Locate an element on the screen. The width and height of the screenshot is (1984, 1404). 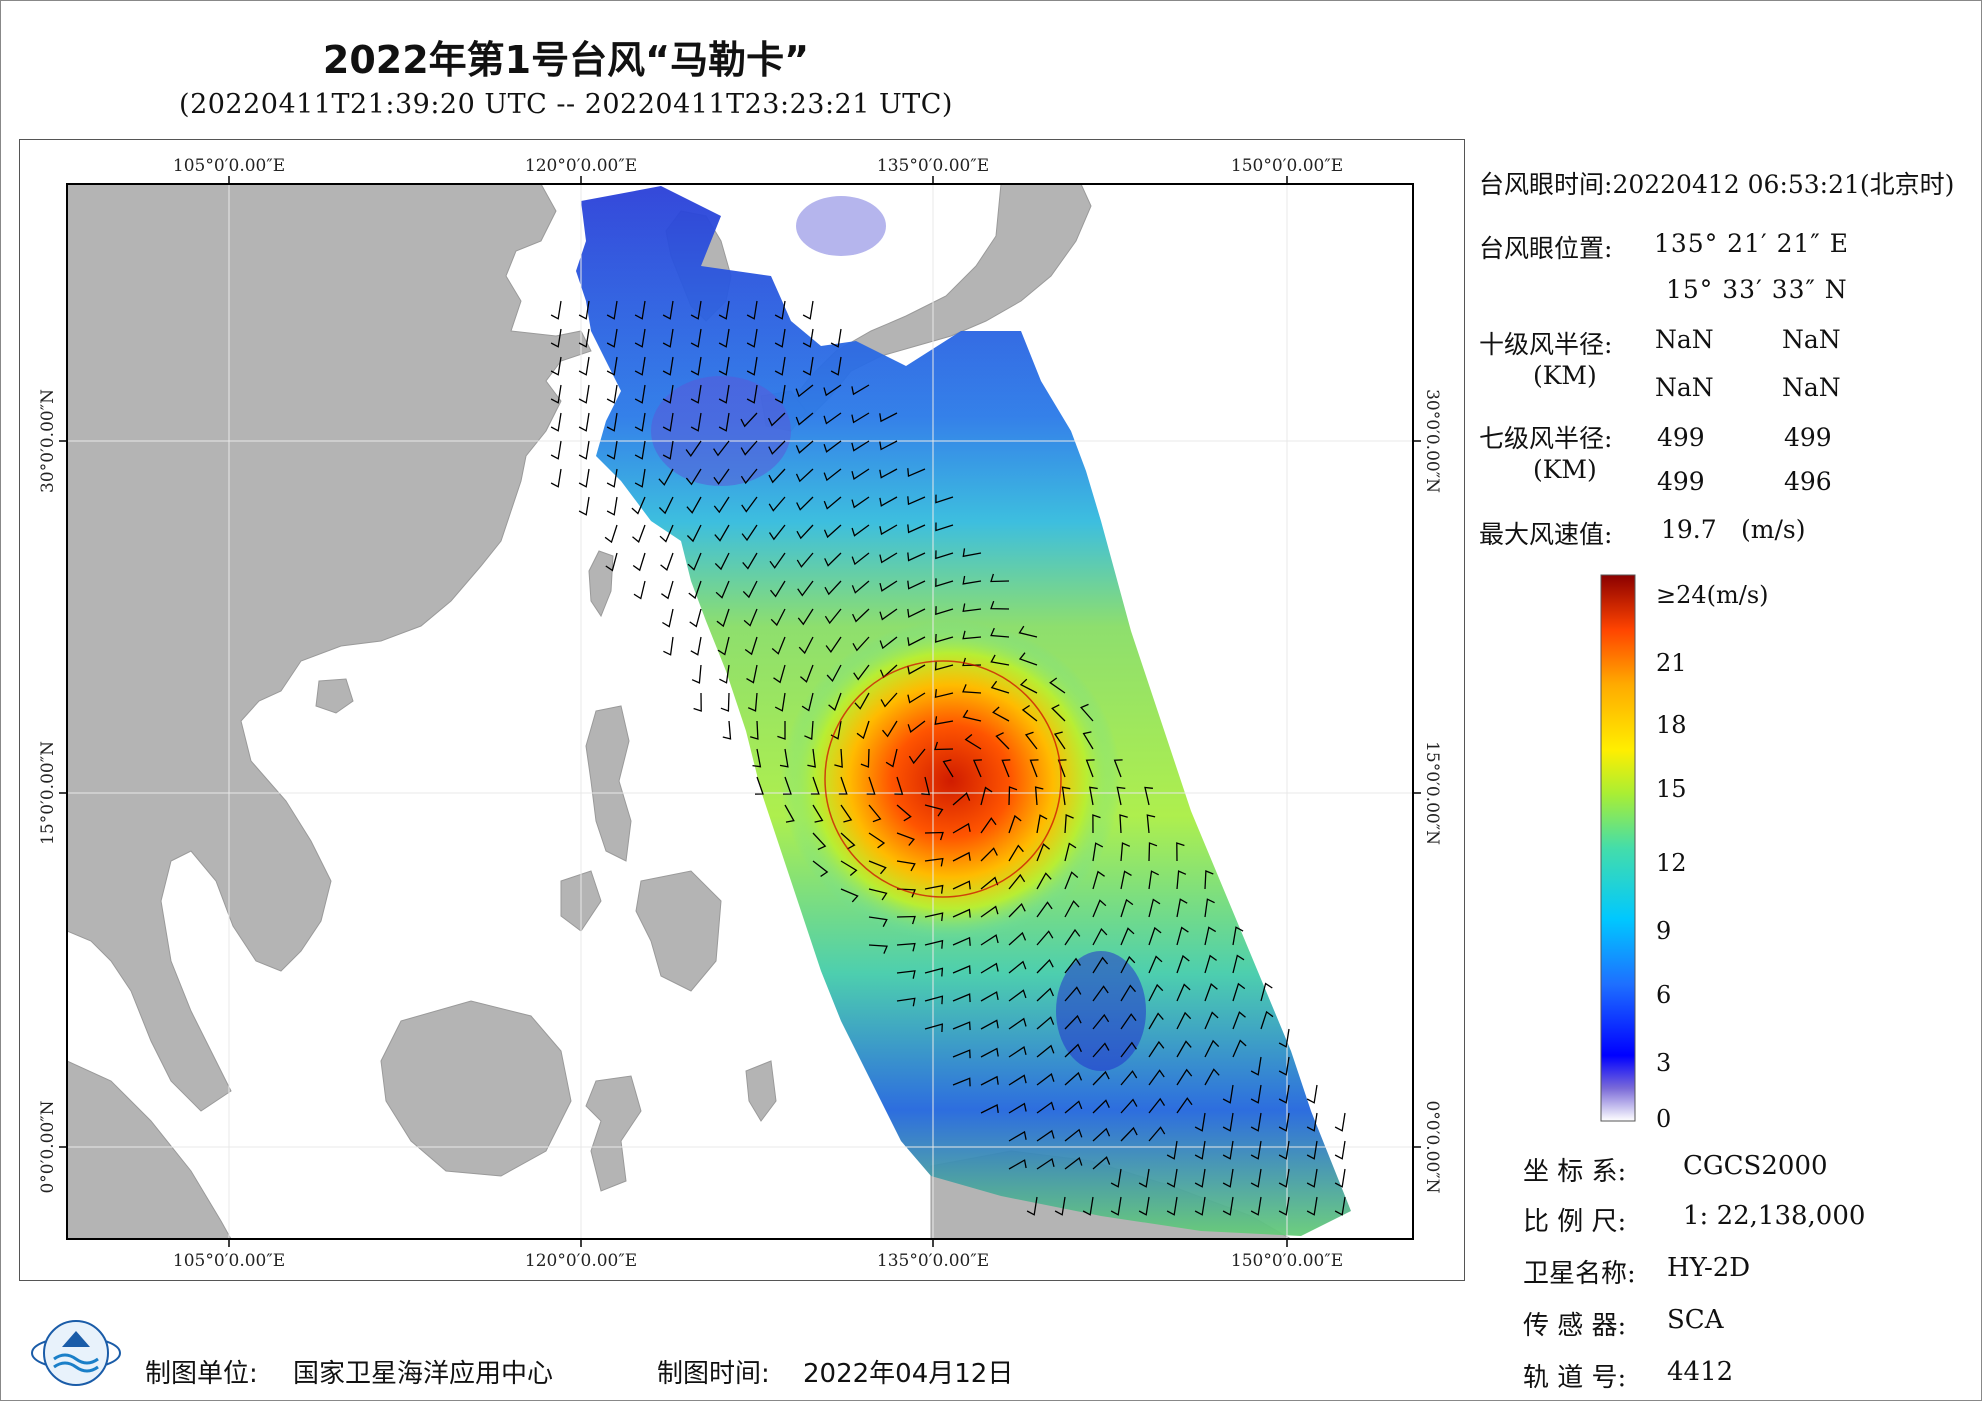
lon-tick-top: 120°0′0.00″E is located at coordinates (581, 166).